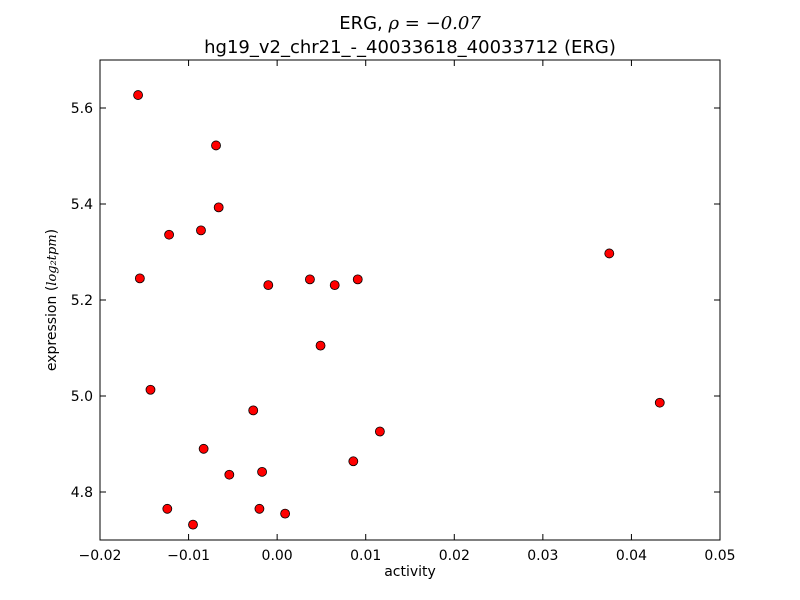 Image resolution: width=800 pixels, height=600 pixels. Describe the element at coordinates (100, 556) in the screenshot. I see `x-tick-label: −0.02` at that location.